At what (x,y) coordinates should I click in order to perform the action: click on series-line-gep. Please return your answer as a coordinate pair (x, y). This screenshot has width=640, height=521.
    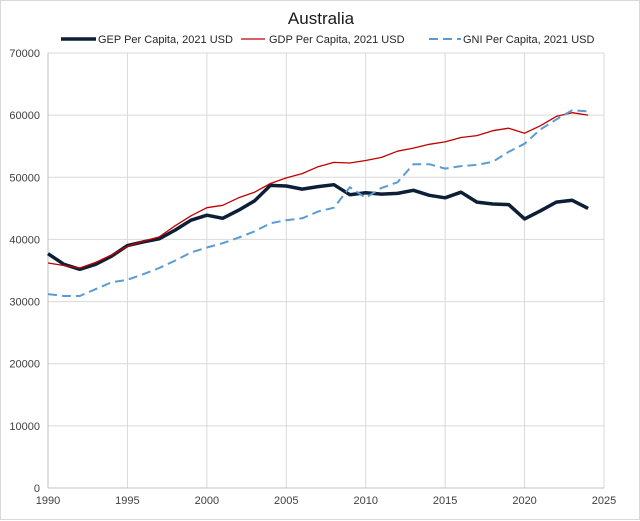
    Looking at the image, I should click on (318, 227).